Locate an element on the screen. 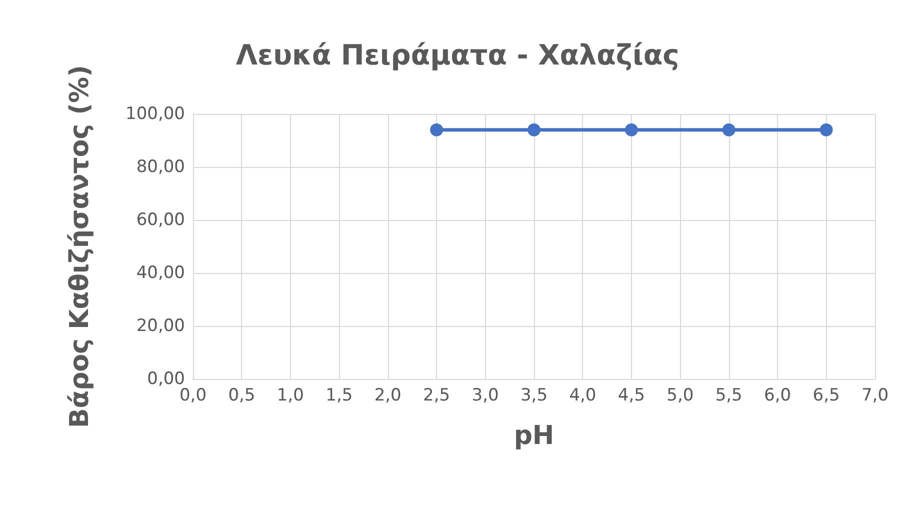  y-tick-label: 80,00 is located at coordinates (160, 167).